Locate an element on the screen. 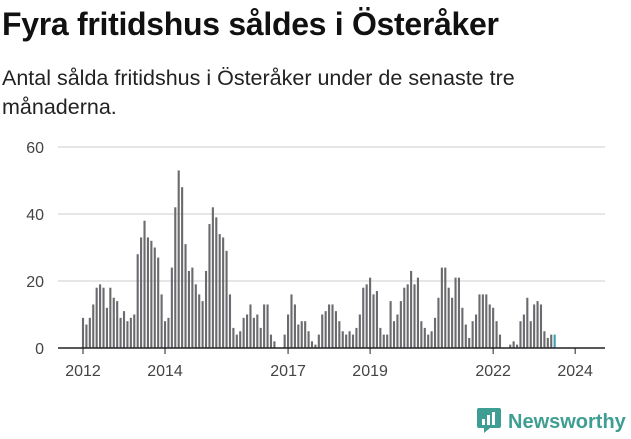  x-tick-label: 2017 is located at coordinates (288, 371).